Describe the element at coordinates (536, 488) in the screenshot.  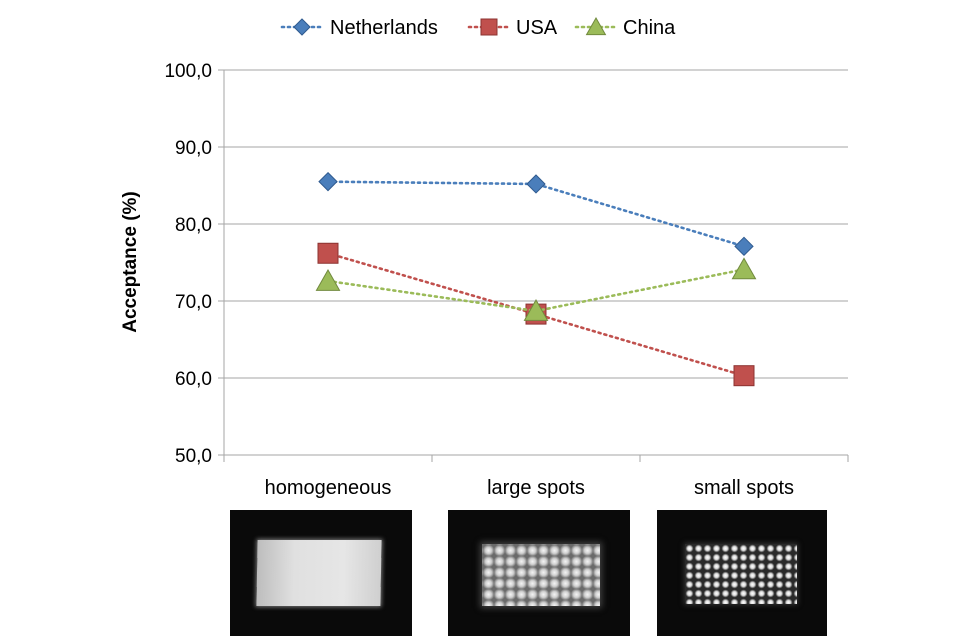
I see `x-category-label: large spots` at that location.